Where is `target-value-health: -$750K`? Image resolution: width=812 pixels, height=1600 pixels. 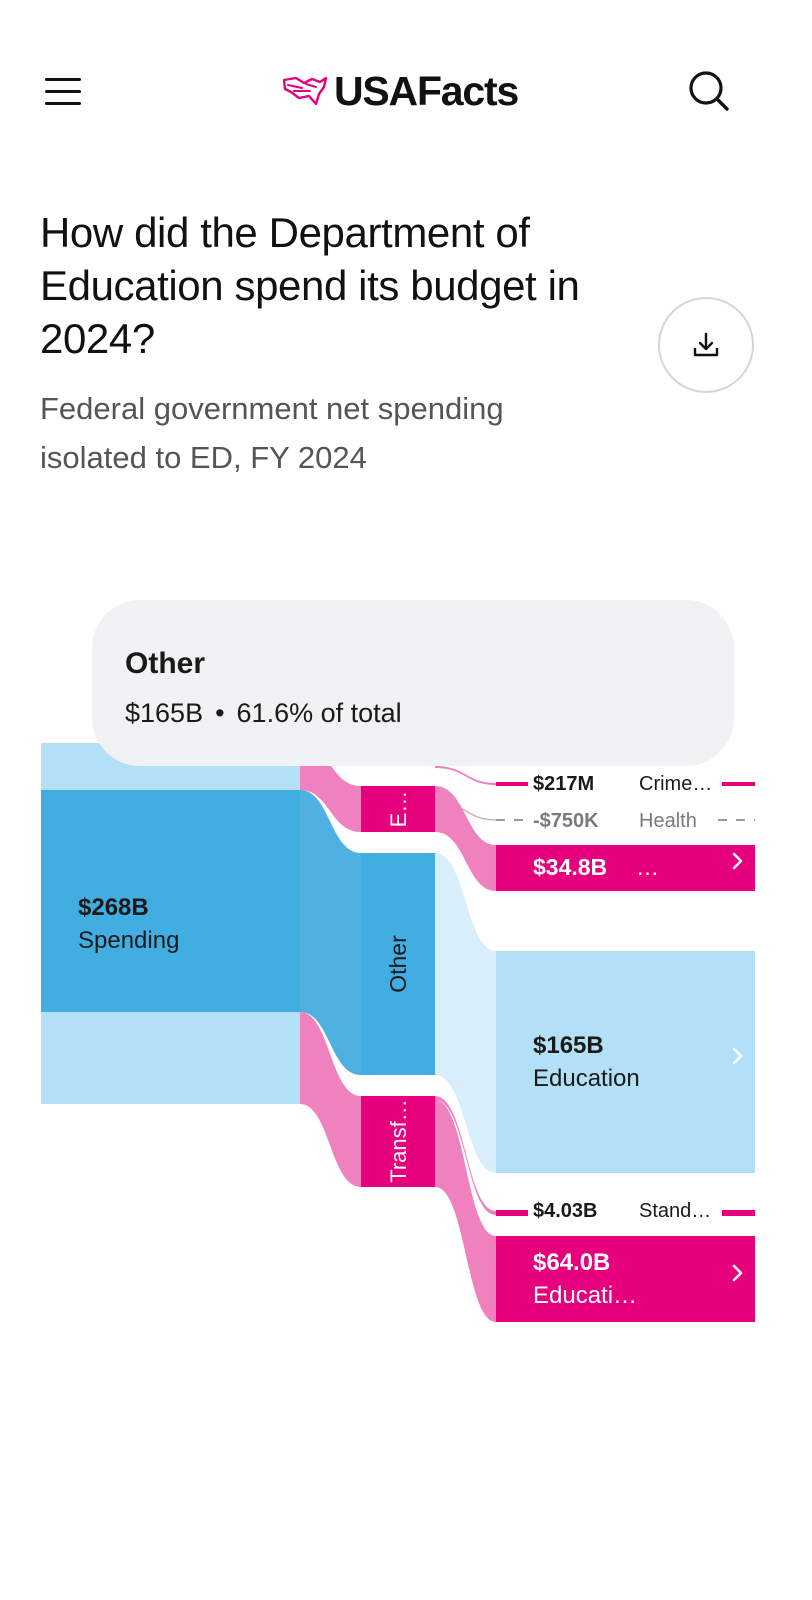 target-value-health: -$750K is located at coordinates (566, 821).